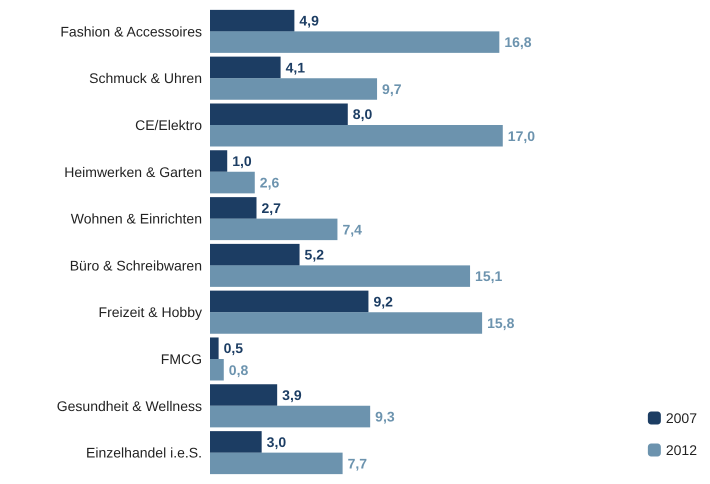  What do you see at coordinates (682, 450) in the screenshot?
I see `legend-label: 2012` at bounding box center [682, 450].